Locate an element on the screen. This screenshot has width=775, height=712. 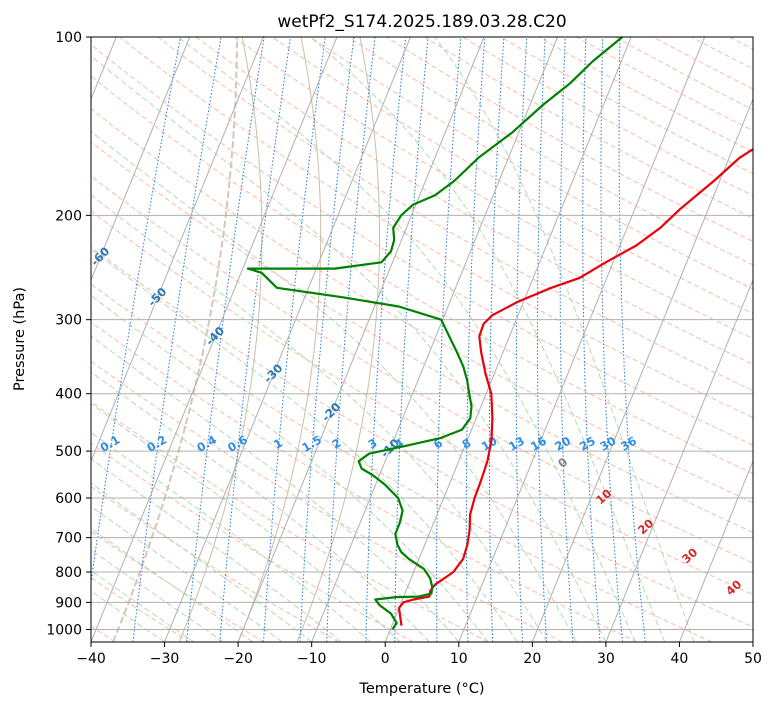
y-tick-label: 400 is located at coordinates (68, 395).